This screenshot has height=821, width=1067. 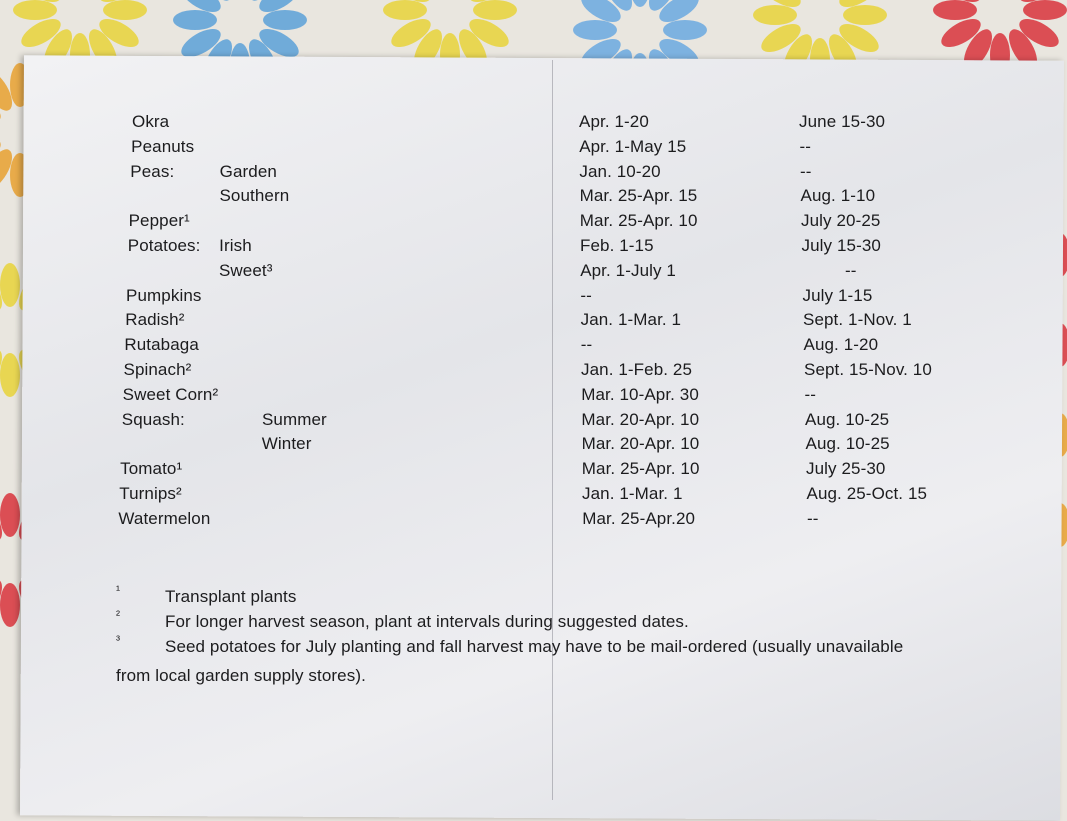 What do you see at coordinates (151, 469) in the screenshot?
I see `crop-name: Tomato¹` at bounding box center [151, 469].